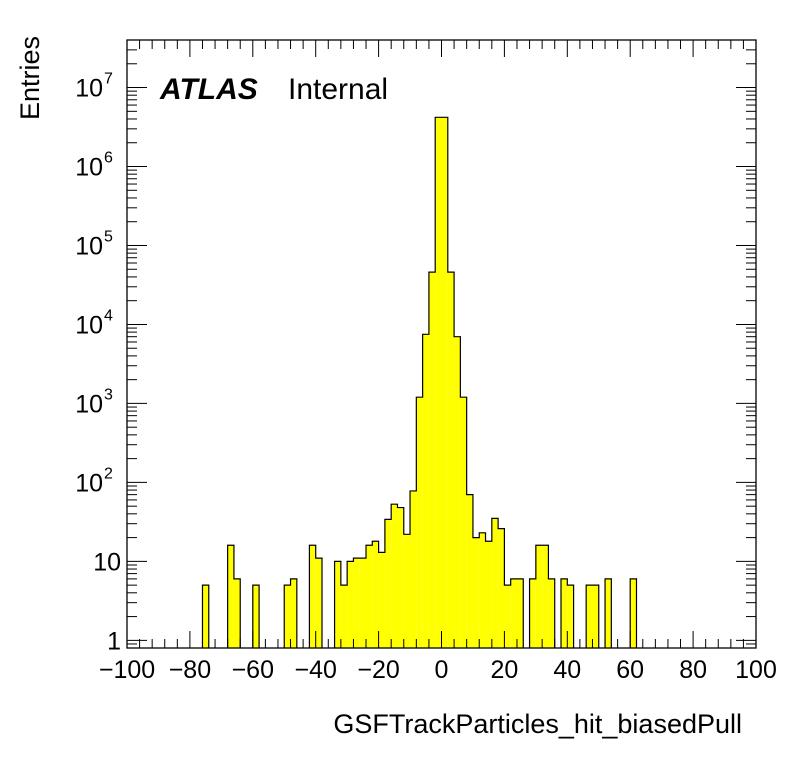 The image size is (796, 772). Describe the element at coordinates (108, 158) in the screenshot. I see `y-tick-label-exponent: 6` at that location.